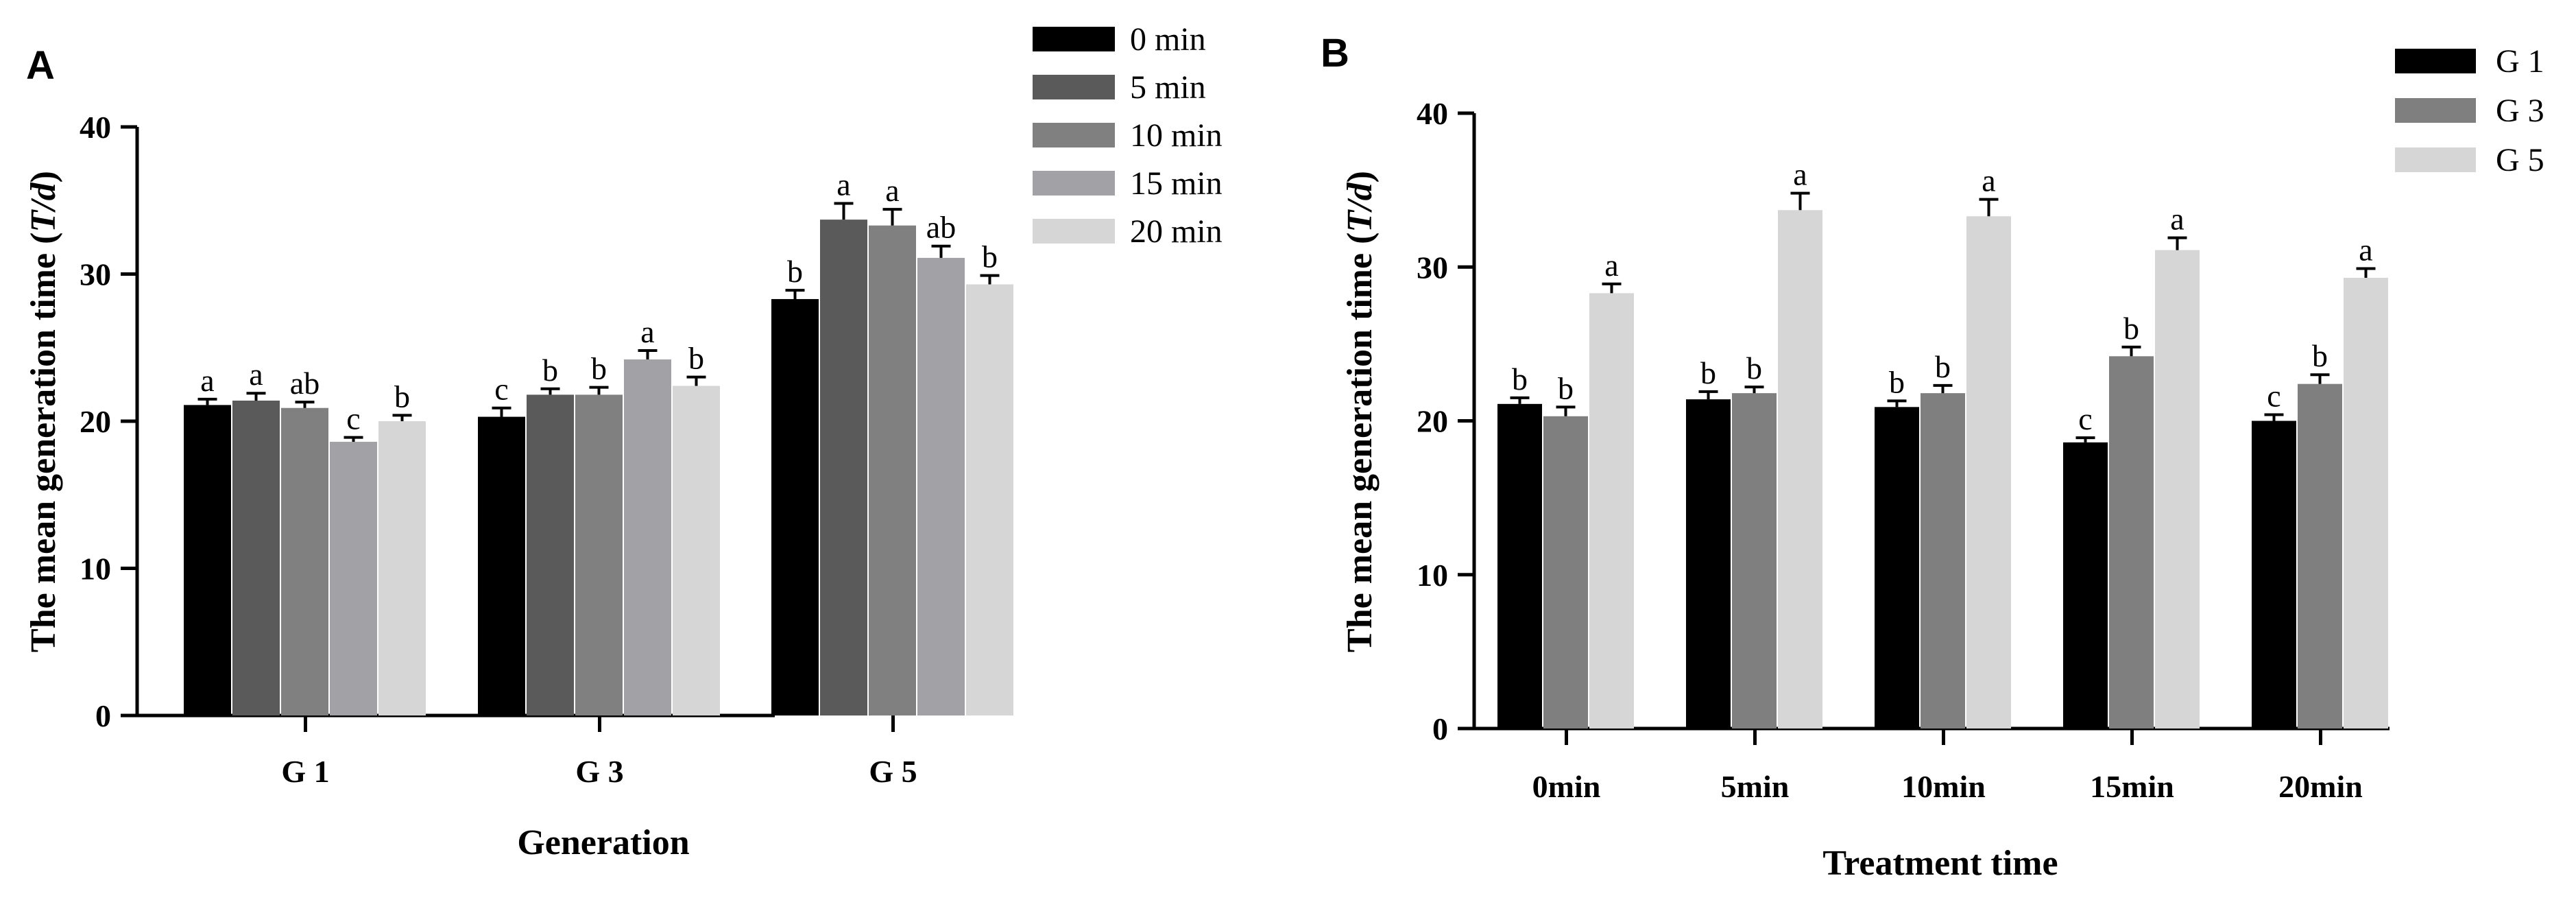 This screenshot has width=2576, height=911. What do you see at coordinates (1168, 39) in the screenshot?
I see `legend-label: 0 min` at bounding box center [1168, 39].